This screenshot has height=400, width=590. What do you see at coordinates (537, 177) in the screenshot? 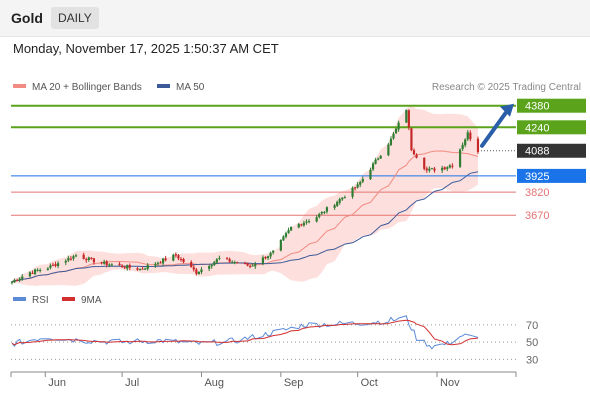
I see `level-label: 3925` at bounding box center [537, 177].